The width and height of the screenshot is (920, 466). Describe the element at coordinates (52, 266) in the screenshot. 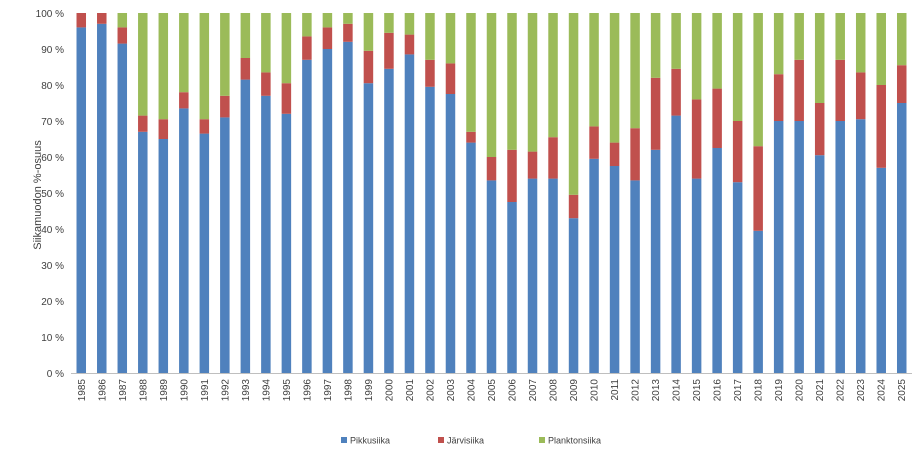

I see `y-tick-label: 30 %` at that location.